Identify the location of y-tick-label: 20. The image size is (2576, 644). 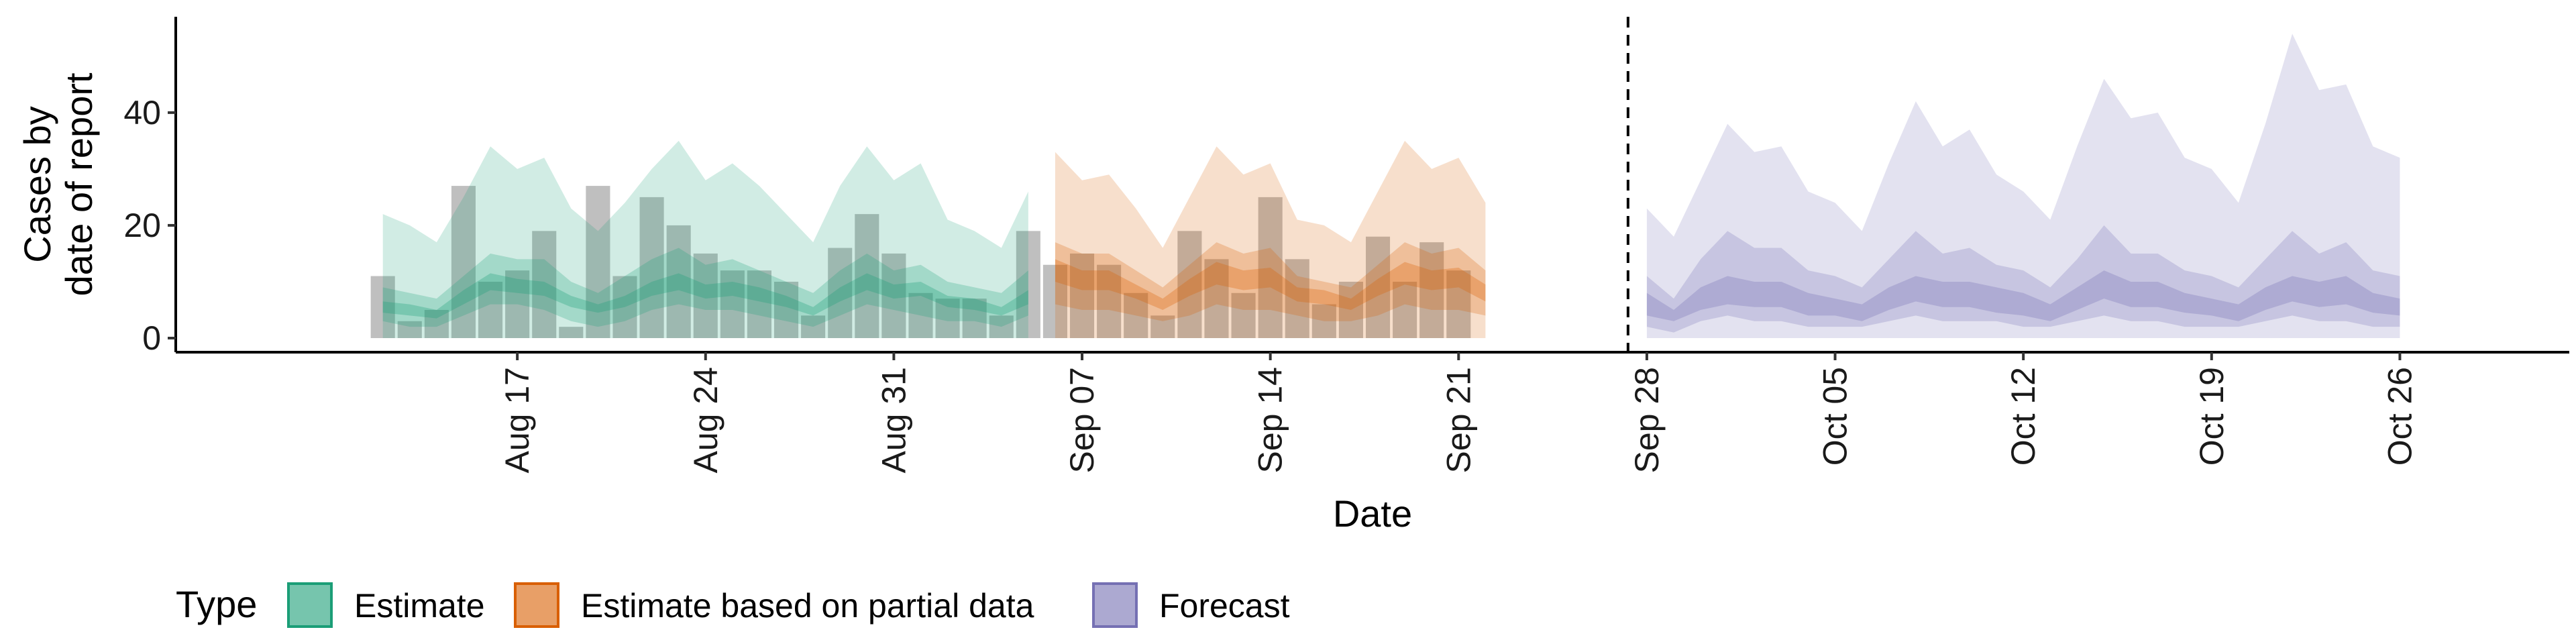
(142, 225).